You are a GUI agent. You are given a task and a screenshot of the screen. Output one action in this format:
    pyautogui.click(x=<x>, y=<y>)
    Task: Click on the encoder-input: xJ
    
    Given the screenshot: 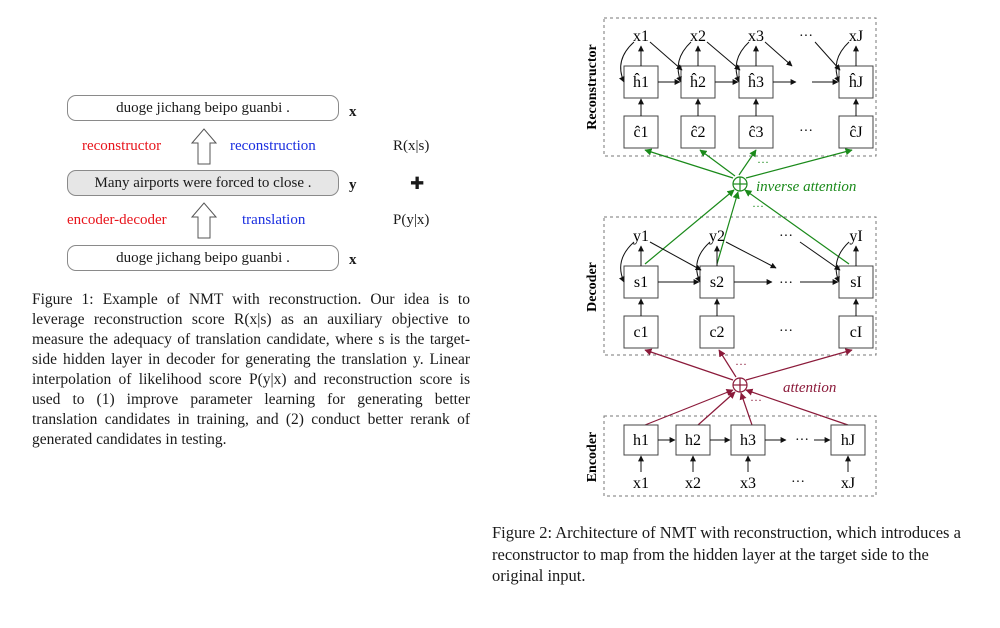 What is the action you would take?
    pyautogui.click(x=848, y=483)
    